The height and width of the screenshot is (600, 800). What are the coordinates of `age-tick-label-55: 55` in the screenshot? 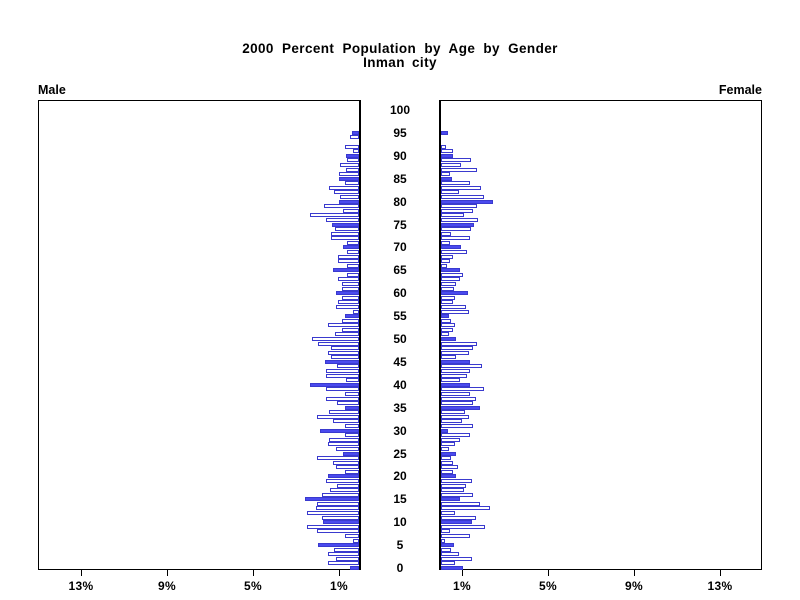 It's located at (400, 316).